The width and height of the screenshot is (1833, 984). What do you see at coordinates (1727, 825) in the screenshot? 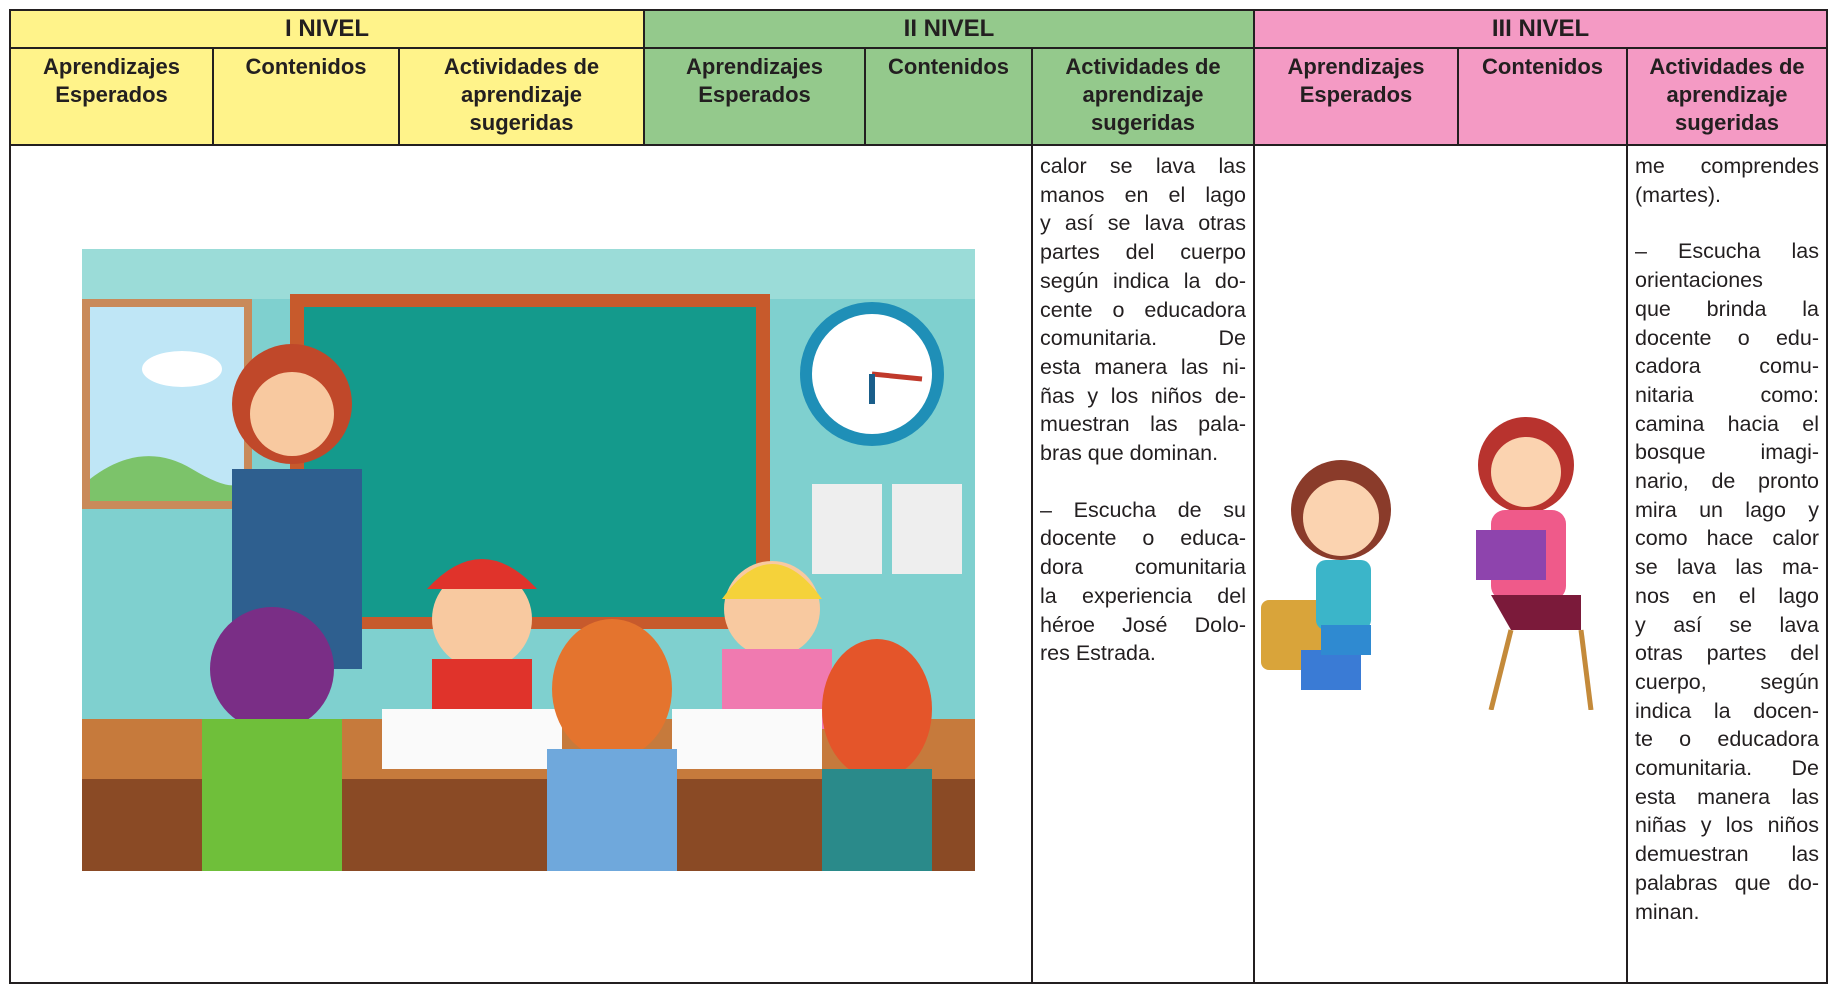
I see `text-line: niñas y los niños` at bounding box center [1727, 825].